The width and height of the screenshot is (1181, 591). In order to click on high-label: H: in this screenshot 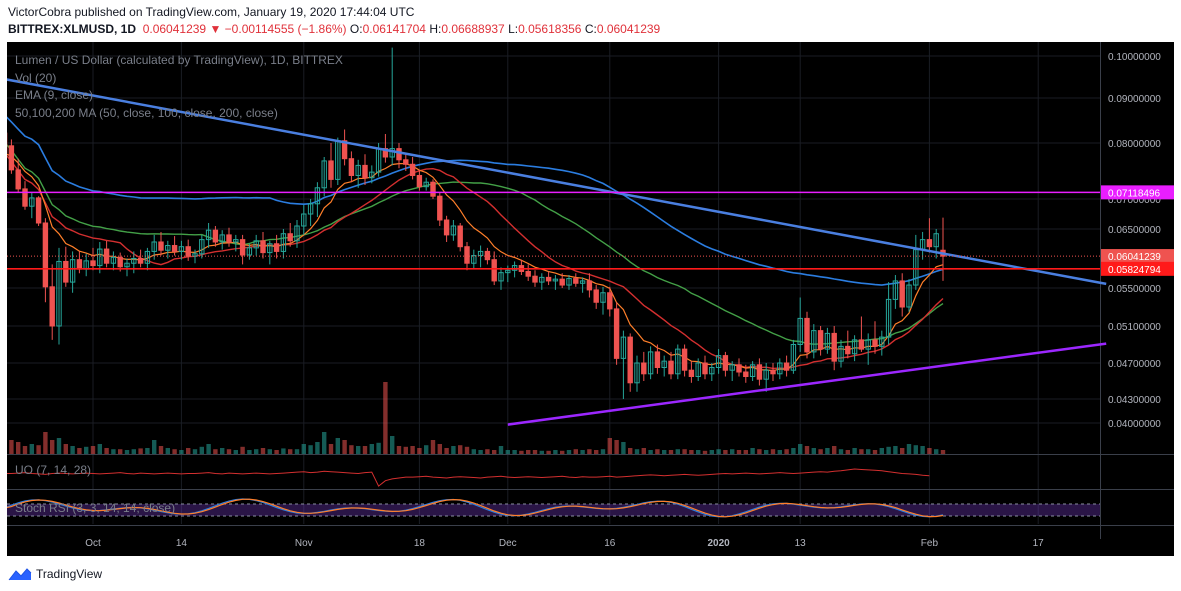, I will do `click(435, 29)`.